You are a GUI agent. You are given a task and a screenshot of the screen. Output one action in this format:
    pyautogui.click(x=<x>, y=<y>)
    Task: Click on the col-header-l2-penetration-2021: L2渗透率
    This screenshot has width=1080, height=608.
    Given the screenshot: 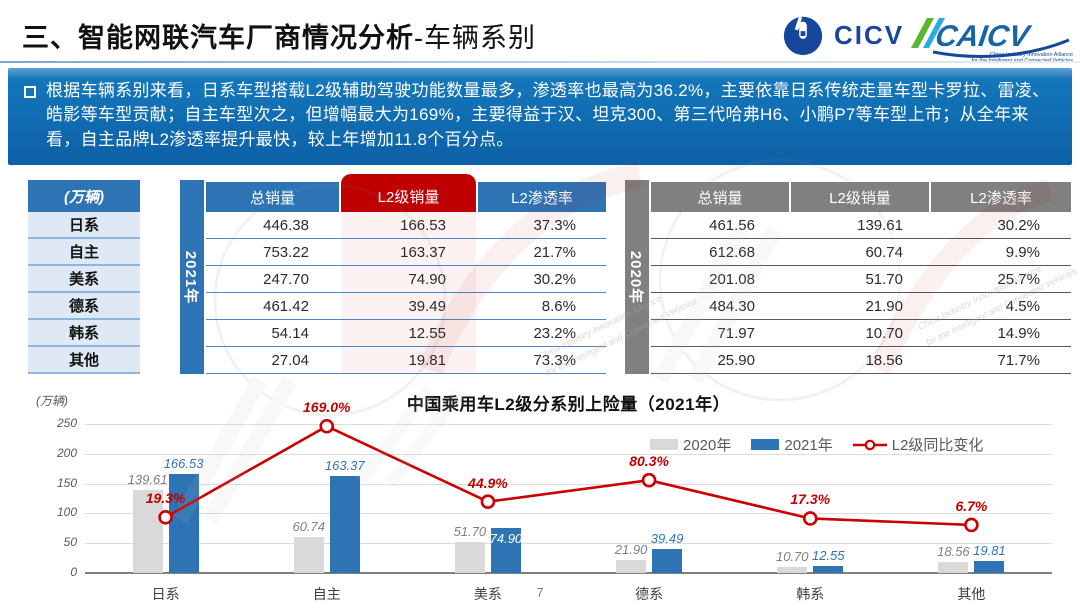 What is the action you would take?
    pyautogui.click(x=542, y=197)
    